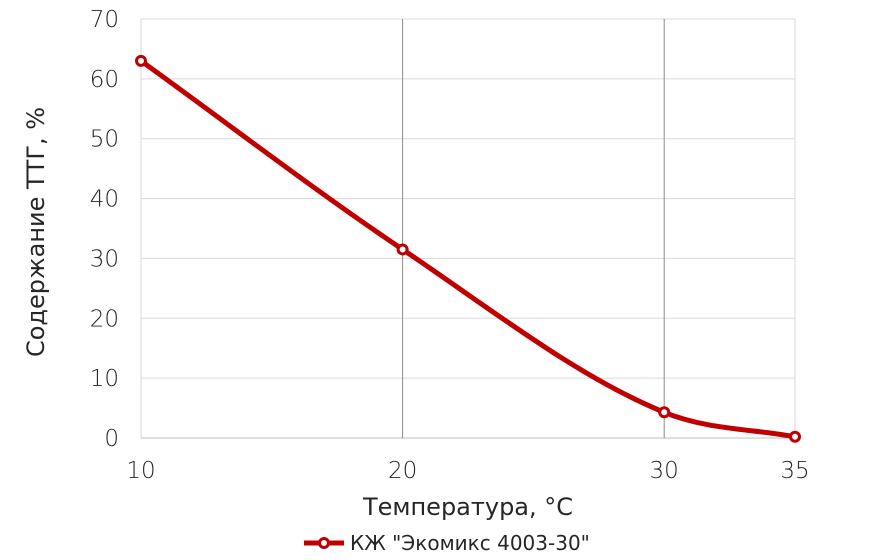  Describe the element at coordinates (470, 543) in the screenshot. I see `legend-series-label: КЖ "Экомикс 4003-30"` at that location.